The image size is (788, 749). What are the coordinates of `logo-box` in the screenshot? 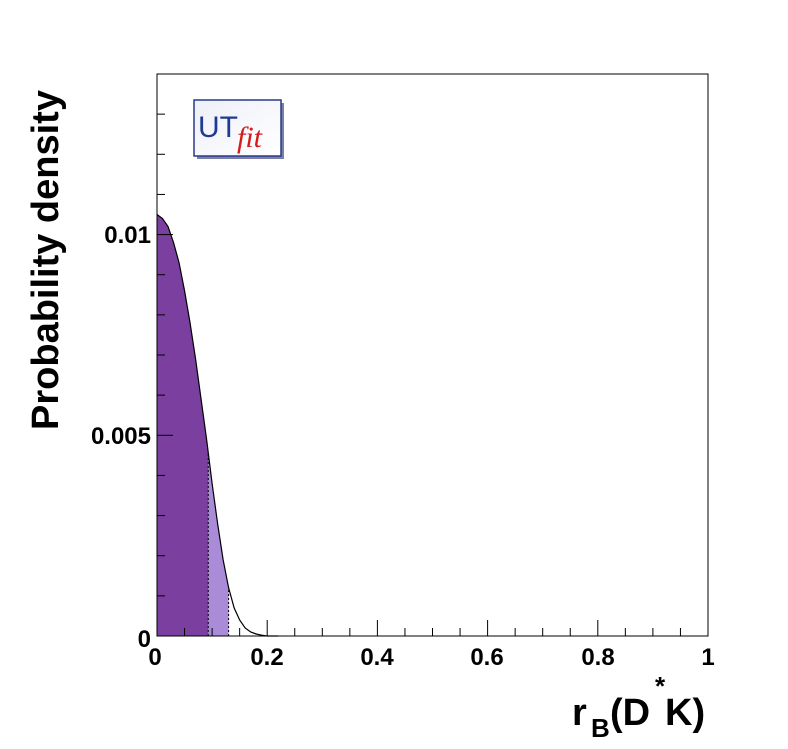 It's located at (237, 128).